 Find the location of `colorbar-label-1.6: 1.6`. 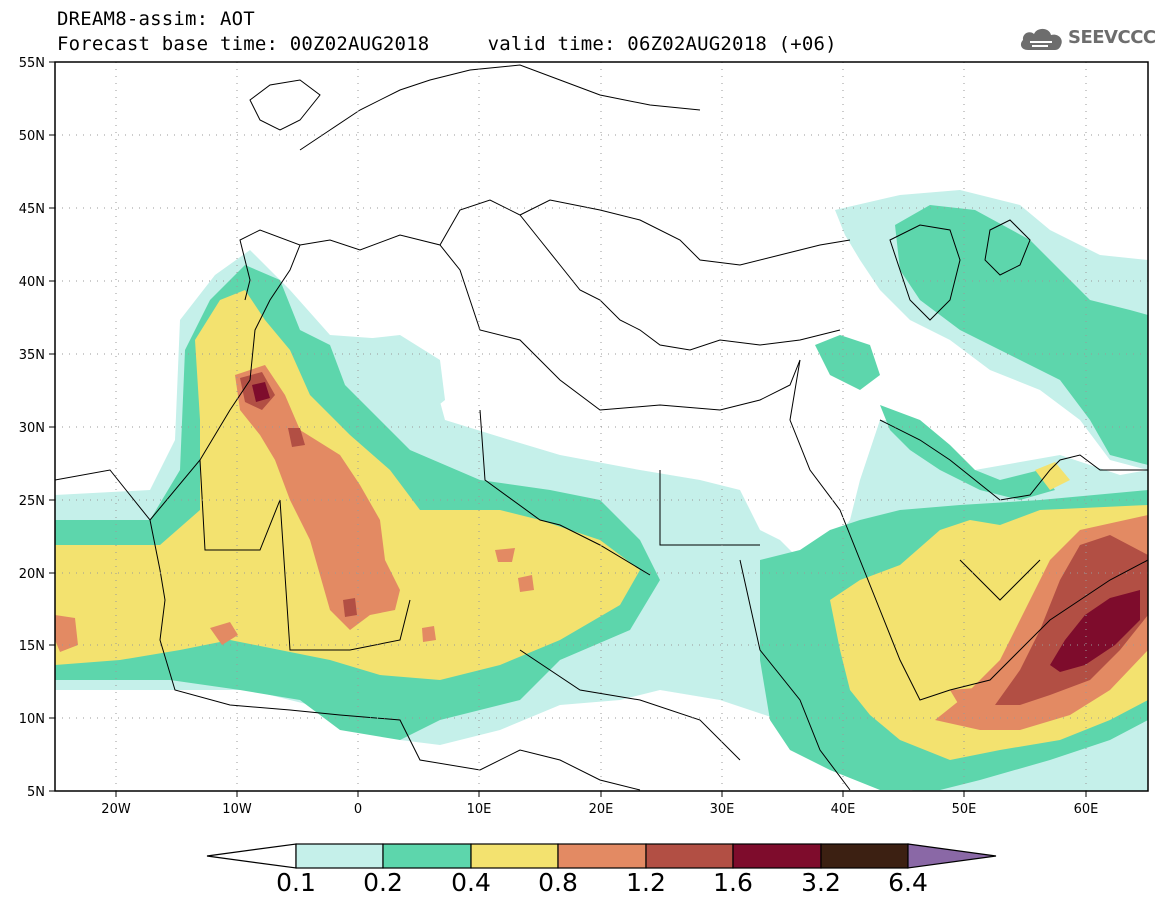

colorbar-label-1.6: 1.6 is located at coordinates (733, 882).